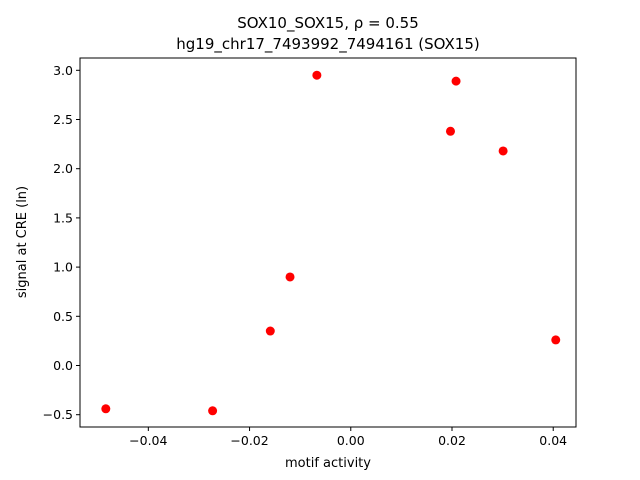 This screenshot has width=640, height=480. I want to click on y-tick-label: 0.0, so click(63, 365).